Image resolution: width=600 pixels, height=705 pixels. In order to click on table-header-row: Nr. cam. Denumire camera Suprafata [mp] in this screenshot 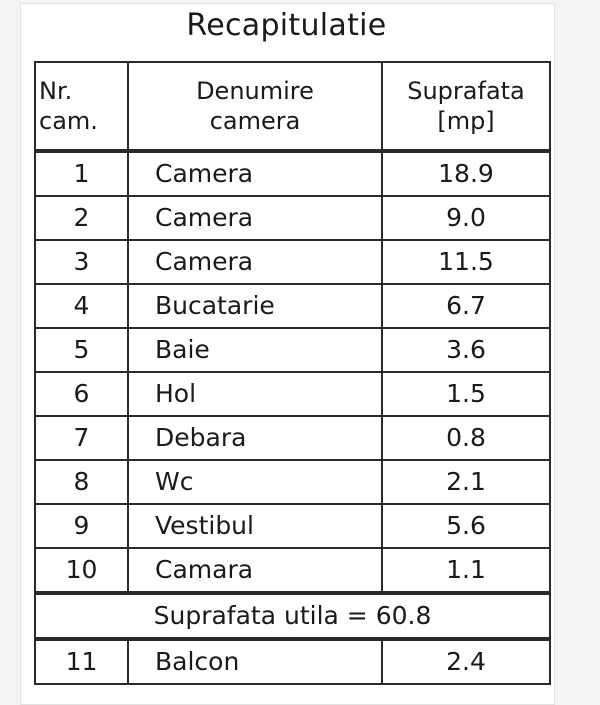, I will do `click(292, 107)`.